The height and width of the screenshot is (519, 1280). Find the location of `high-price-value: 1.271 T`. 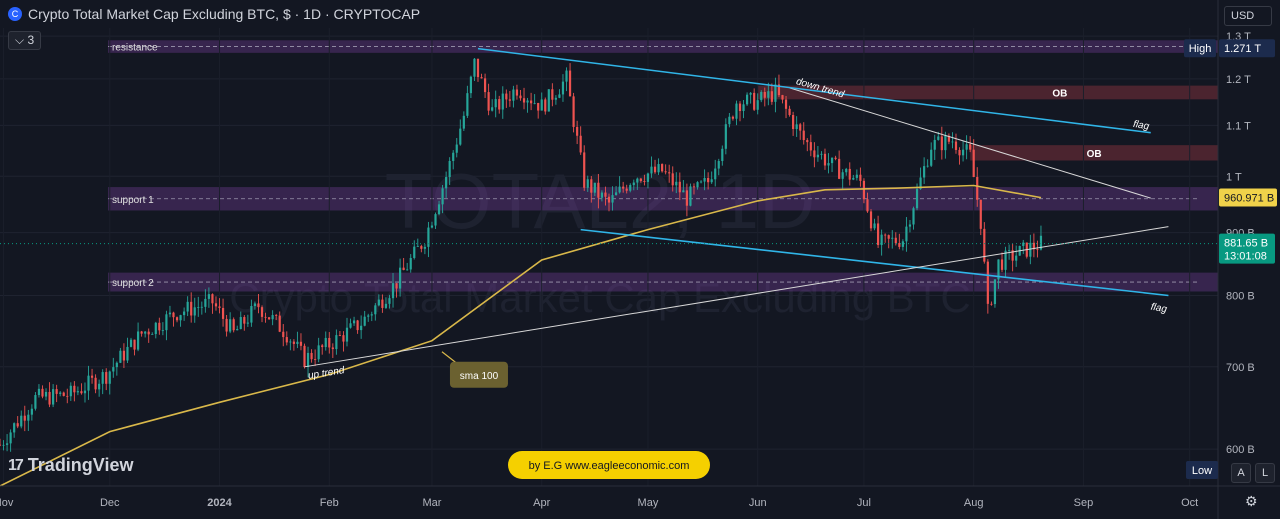

high-price-value: 1.271 T is located at coordinates (1242, 49).